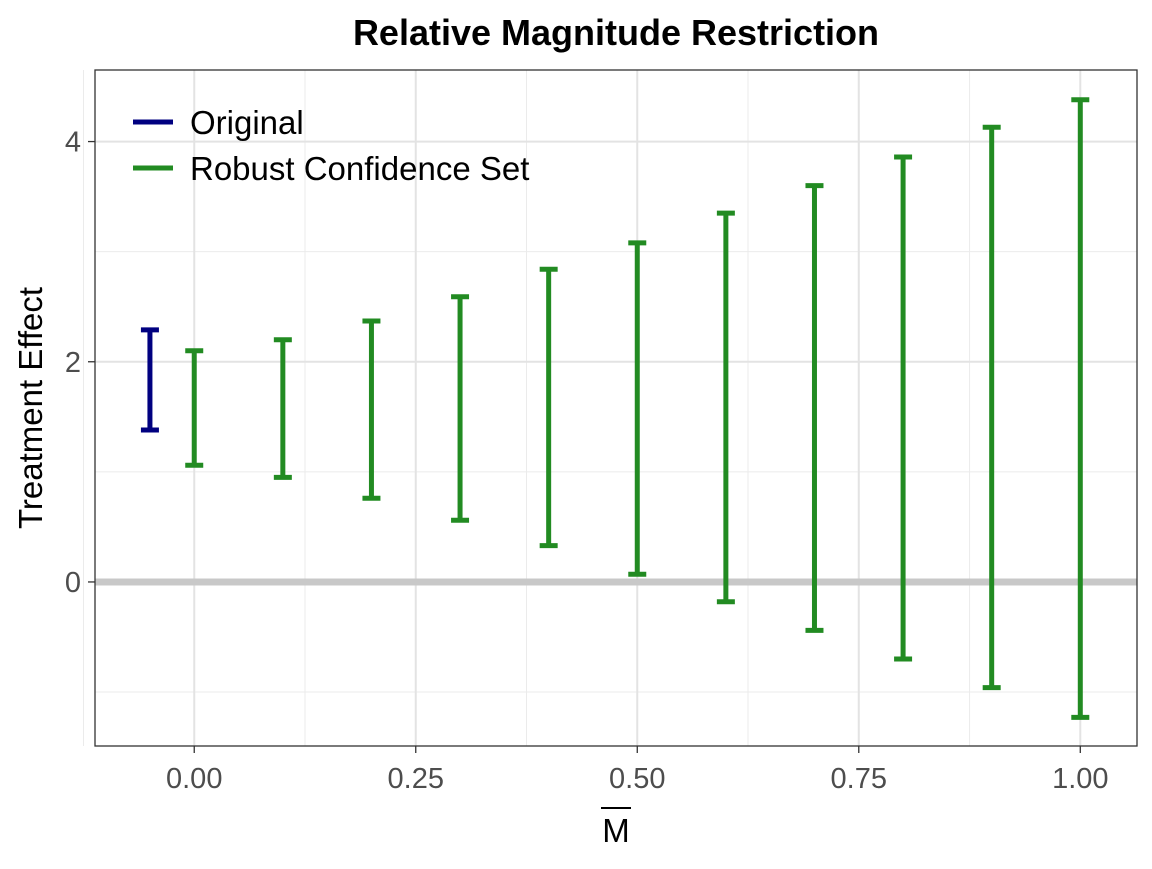 Image resolution: width=1152 pixels, height=869 pixels. Describe the element at coordinates (30, 408) in the screenshot. I see `y-axis-label: Treatment Effect` at that location.